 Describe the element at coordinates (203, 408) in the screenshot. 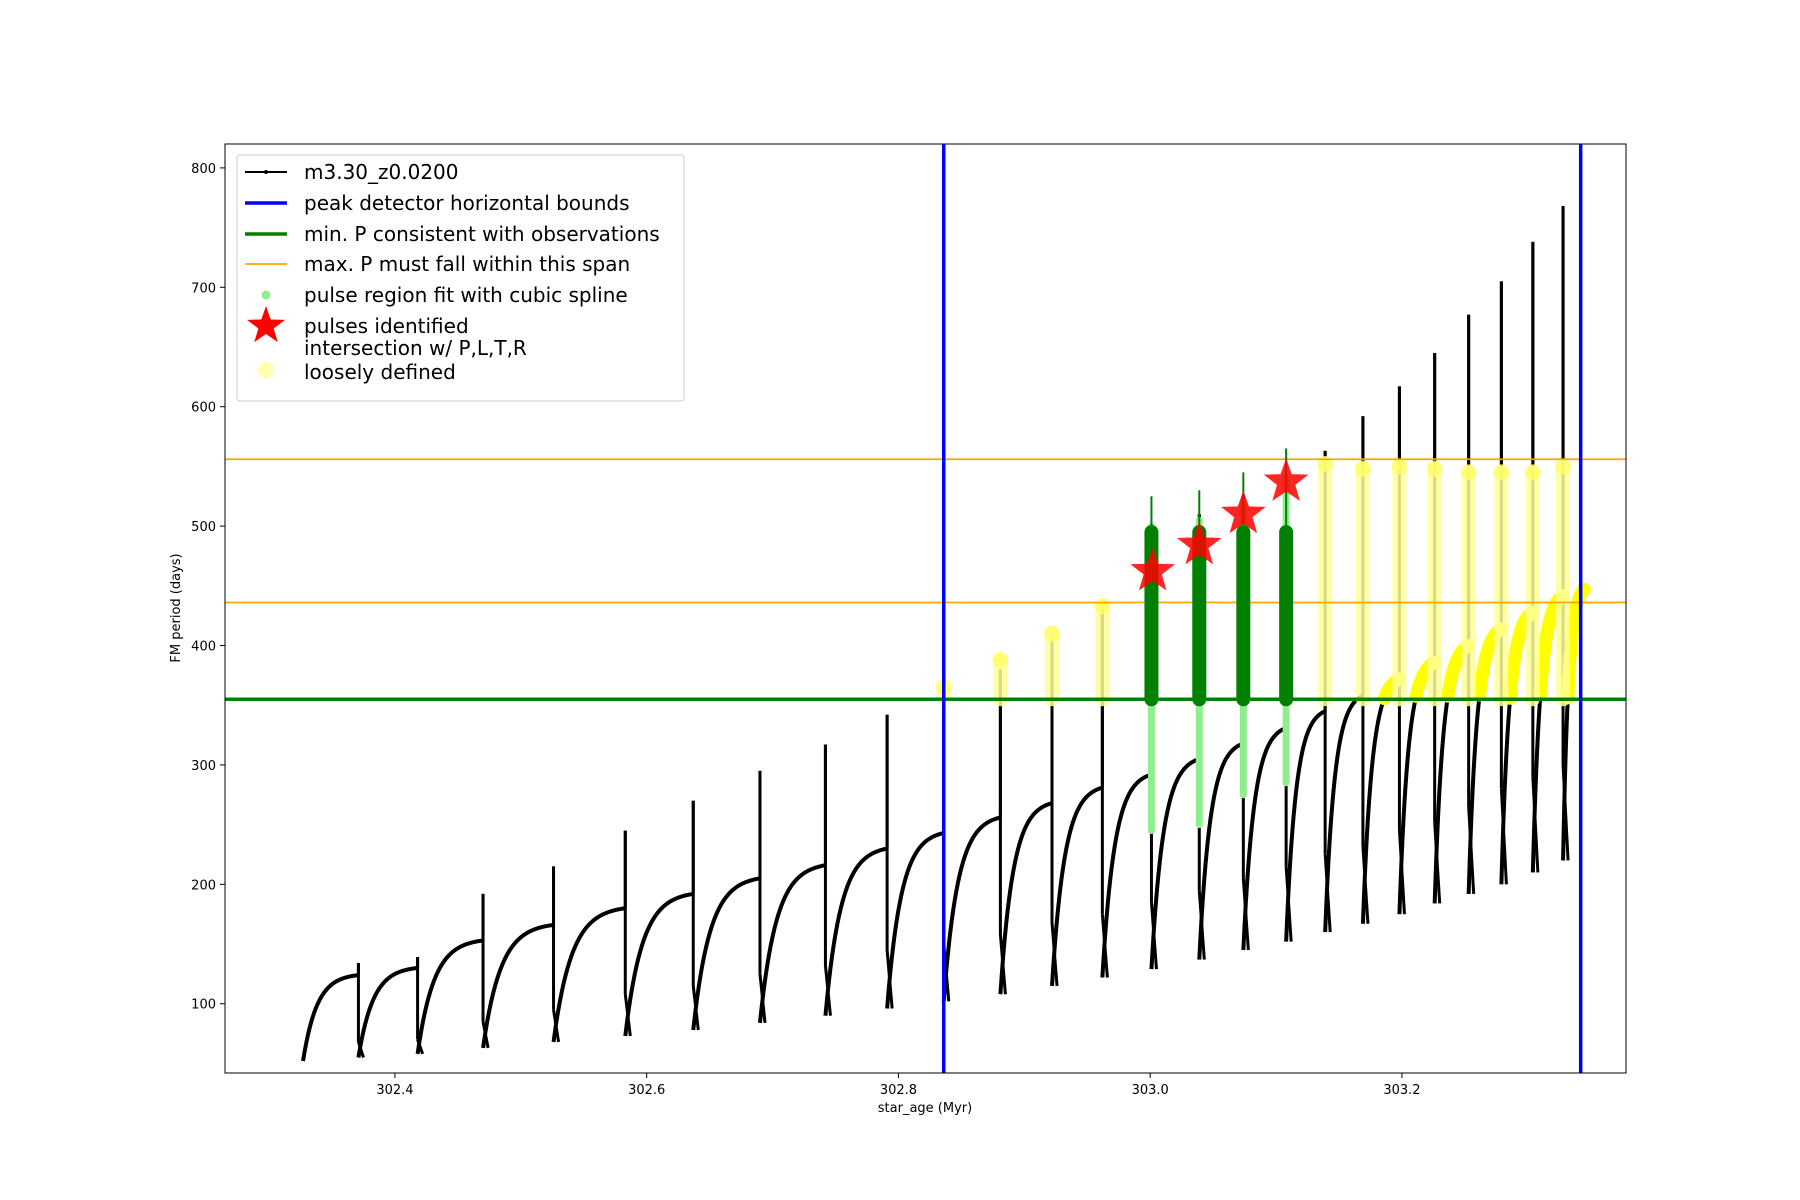

I see `y-tick-label: 600` at that location.